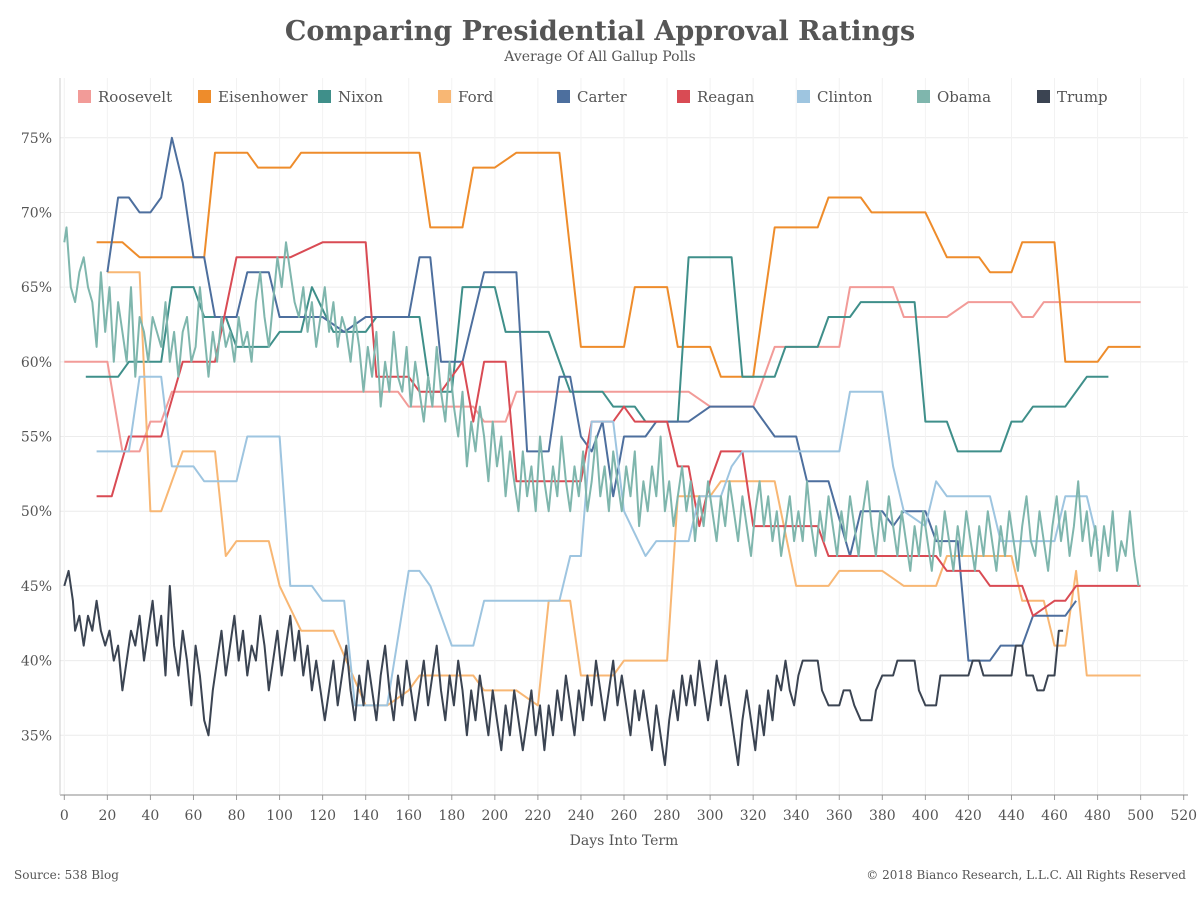 This screenshot has width=1200, height=900. What do you see at coordinates (968, 816) in the screenshot?
I see `x-tick-label: 420` at bounding box center [968, 816].